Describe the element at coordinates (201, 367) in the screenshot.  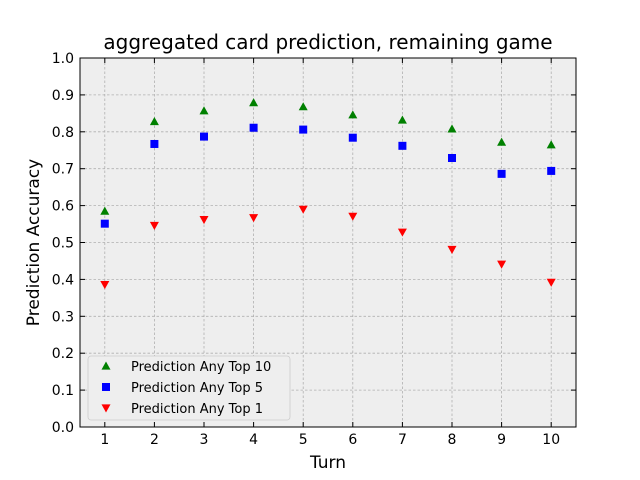
I see `legend-label: Prediction Any Top 10` at that location.